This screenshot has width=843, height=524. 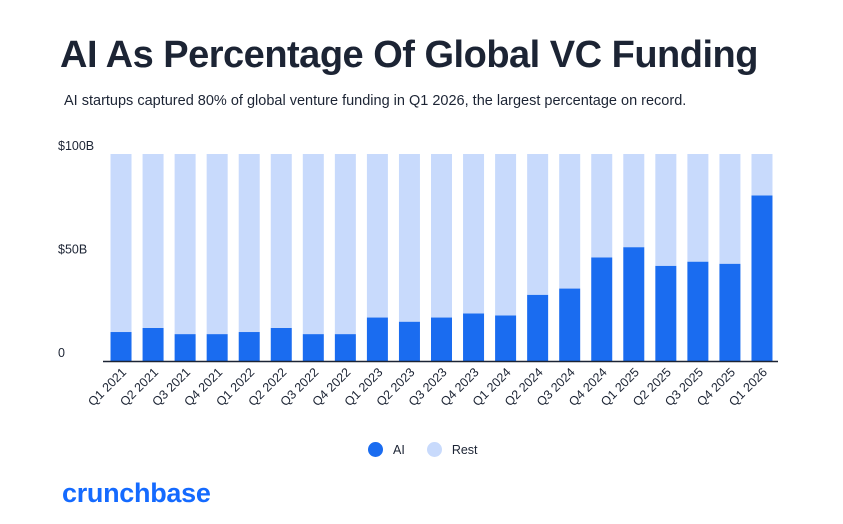 What do you see at coordinates (217, 347) in the screenshot?
I see `bar-ai-q4-2021` at bounding box center [217, 347].